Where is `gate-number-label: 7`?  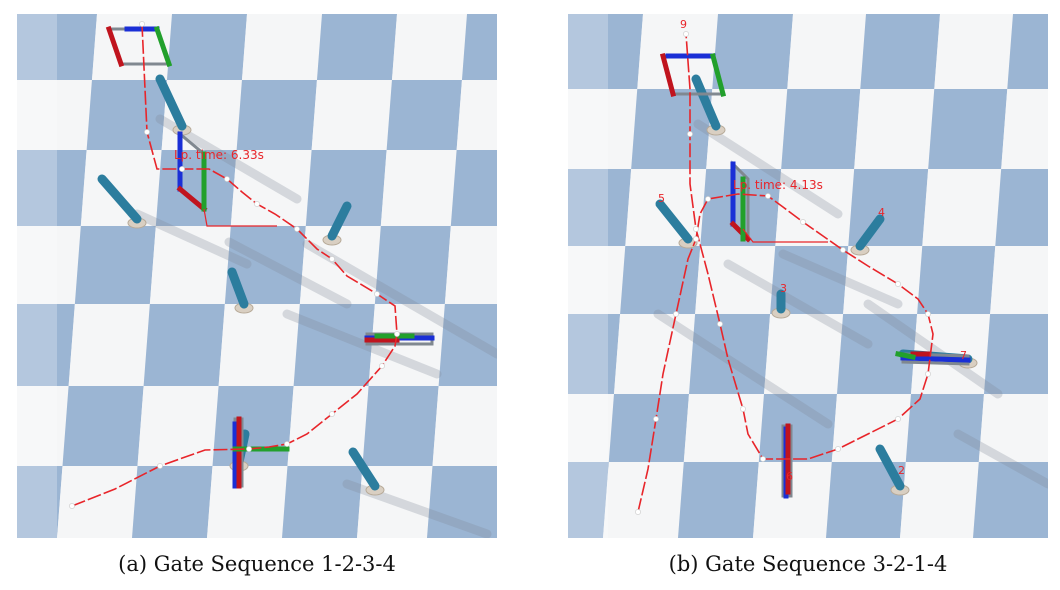
gate-number-label: 7 is located at coordinates (963, 355).